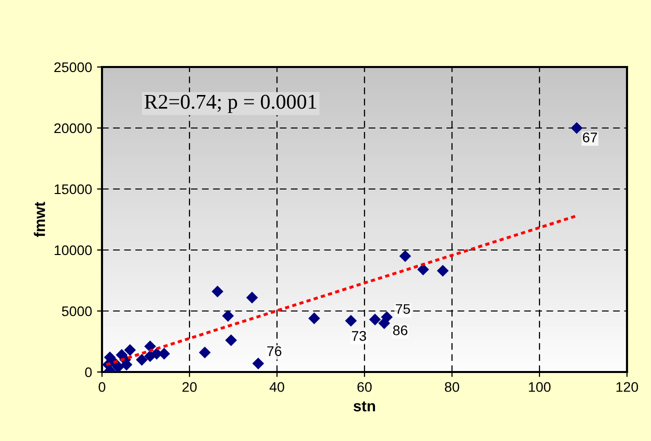 This screenshot has width=651, height=441. What do you see at coordinates (88, 372) in the screenshot?
I see `y-tick-label: 0` at bounding box center [88, 372].